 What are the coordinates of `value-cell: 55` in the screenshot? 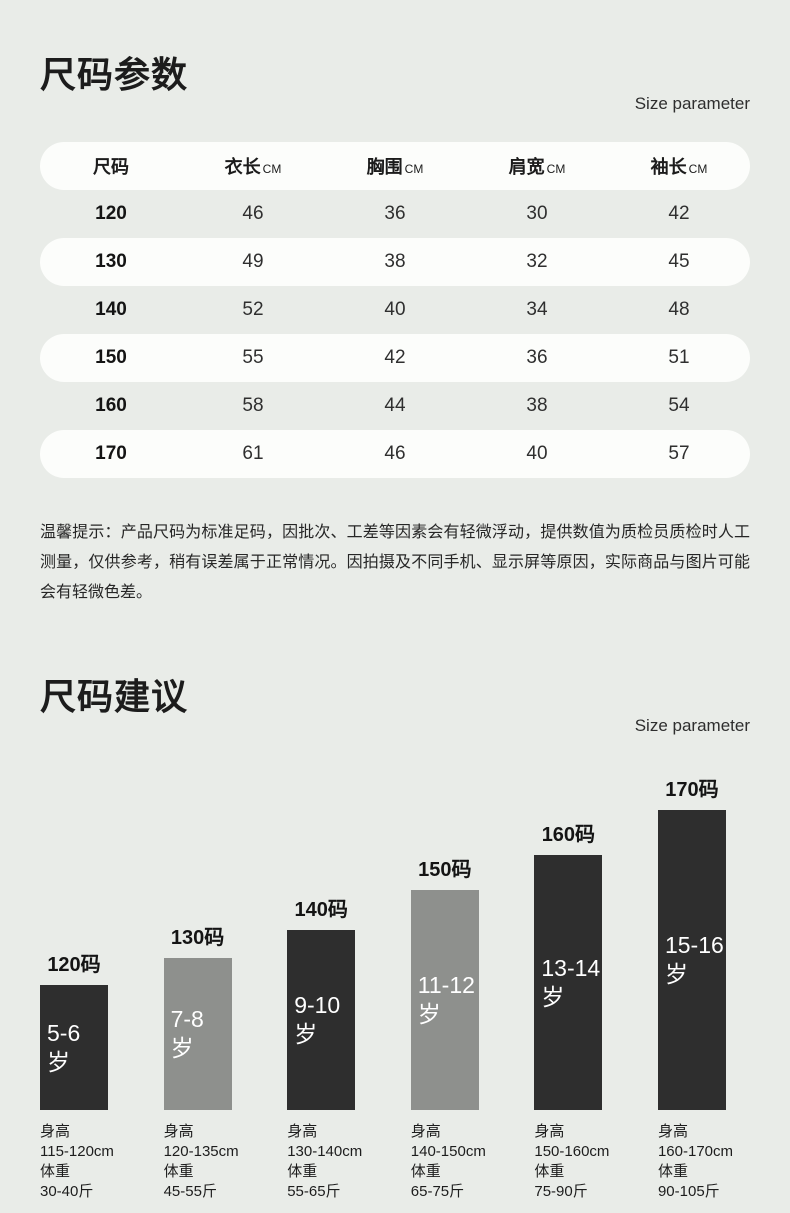 It's located at (253, 357).